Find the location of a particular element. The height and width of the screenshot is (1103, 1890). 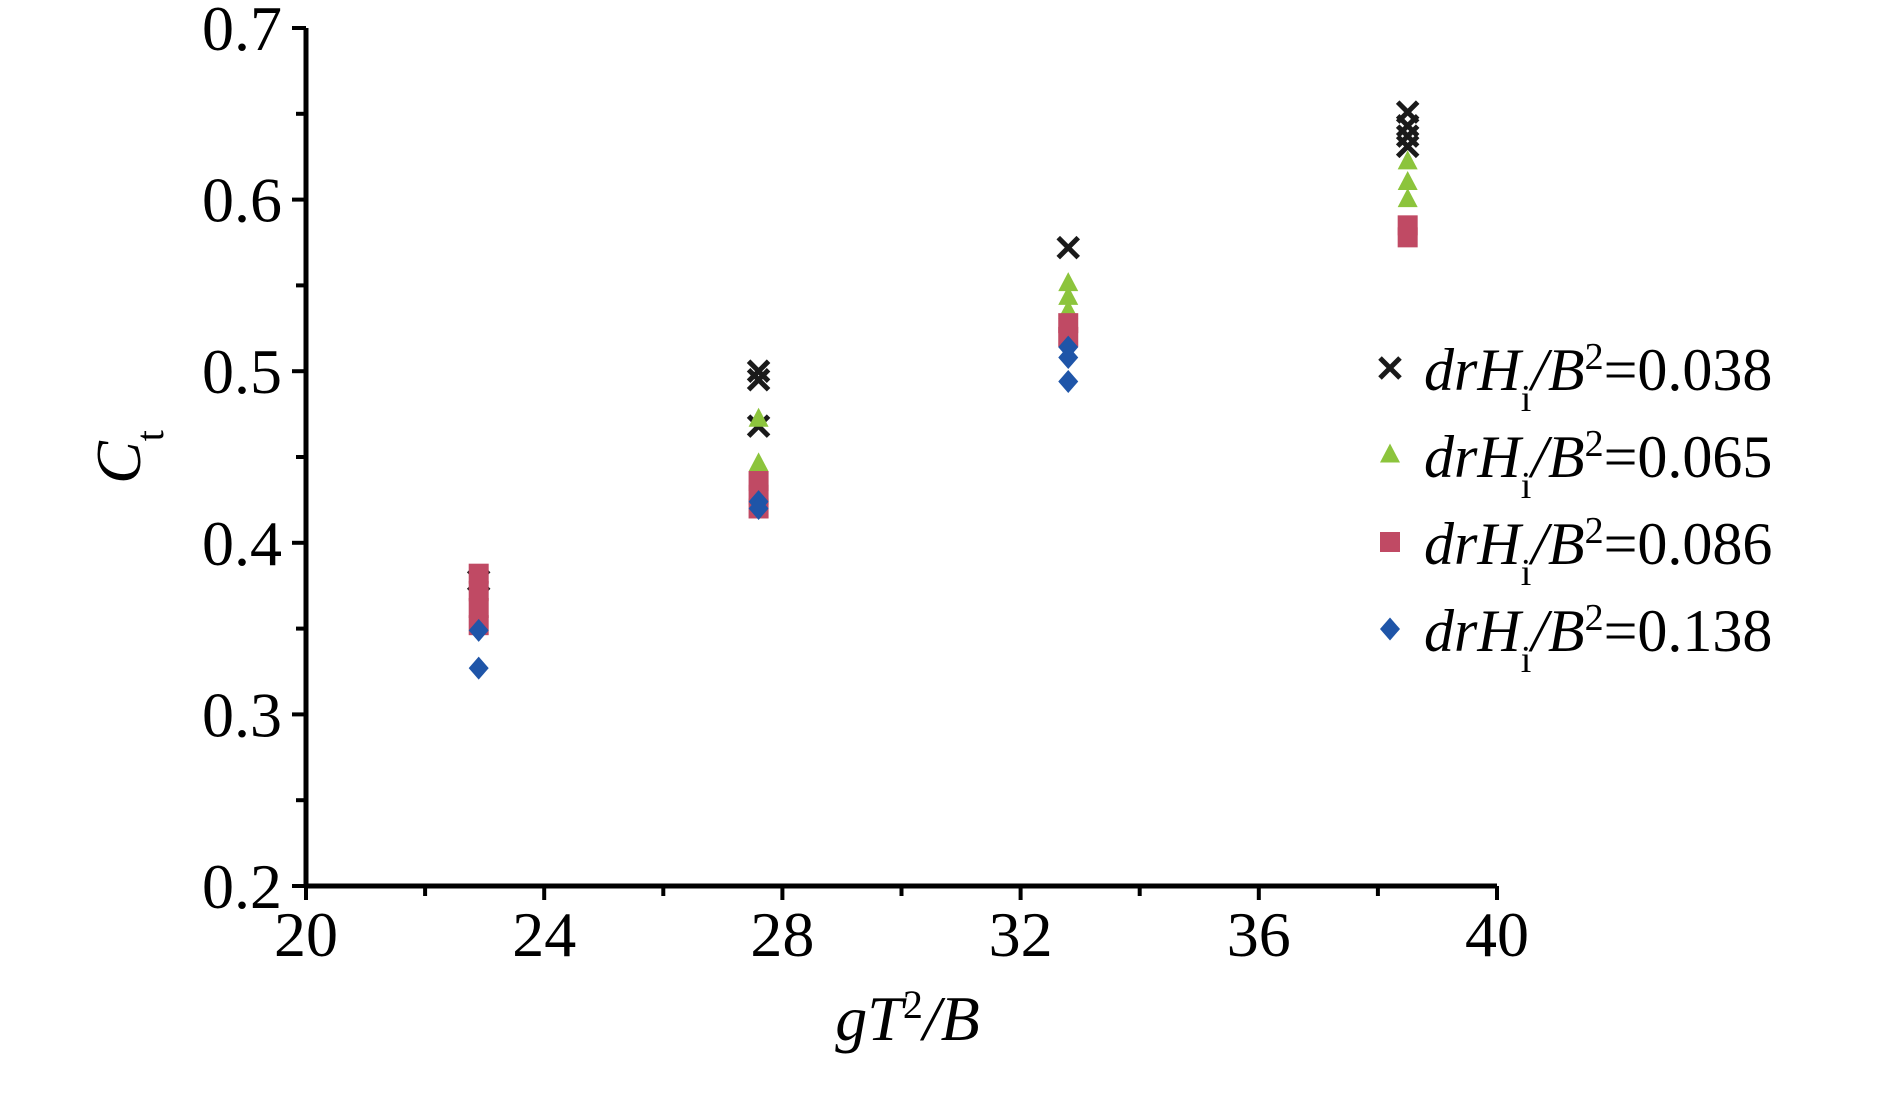

x-tick-label: 28 is located at coordinates (782, 934).